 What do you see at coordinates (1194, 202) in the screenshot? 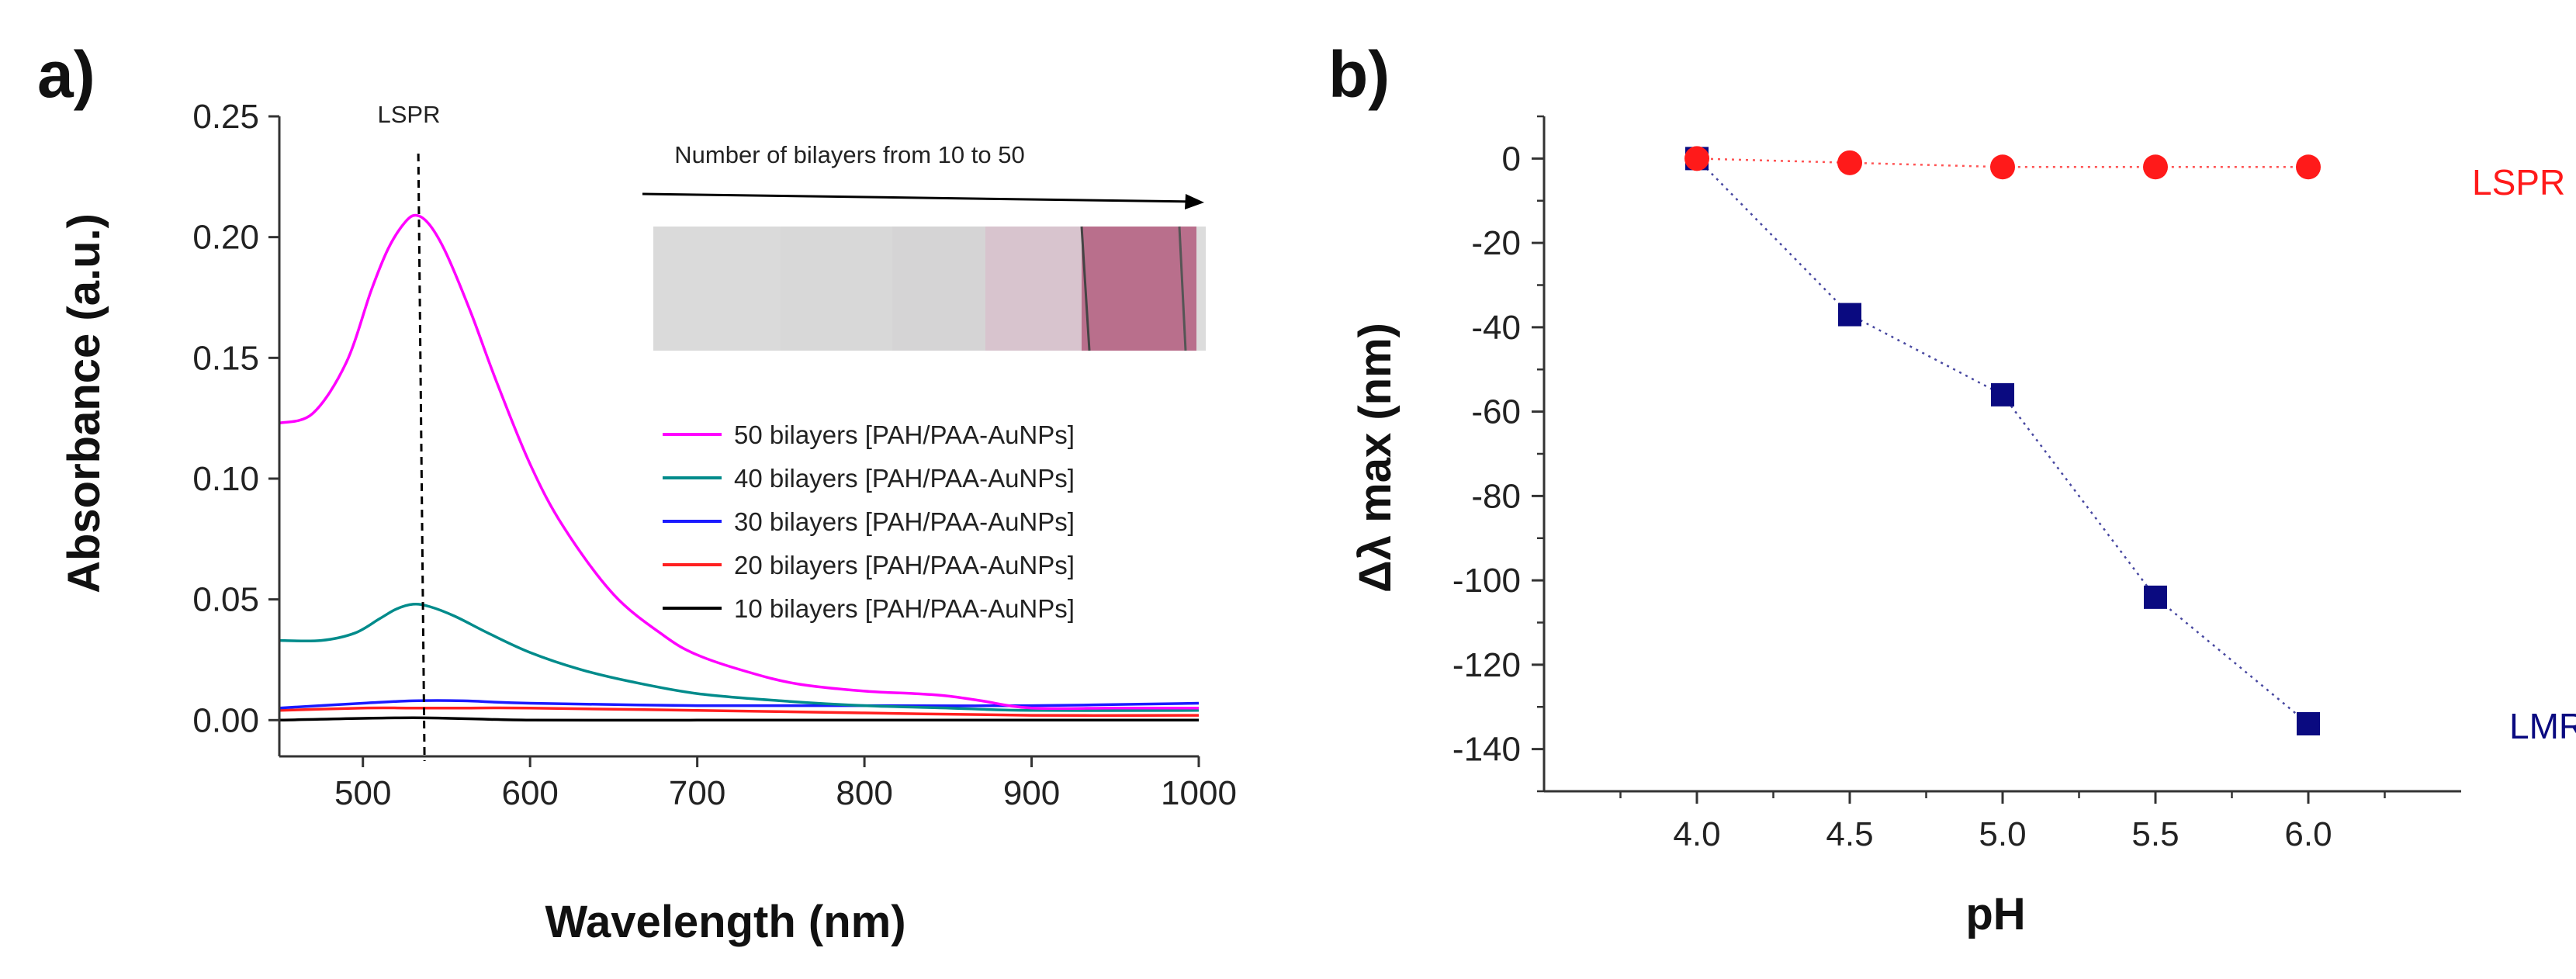
I see `inset-arrow-head` at bounding box center [1194, 202].